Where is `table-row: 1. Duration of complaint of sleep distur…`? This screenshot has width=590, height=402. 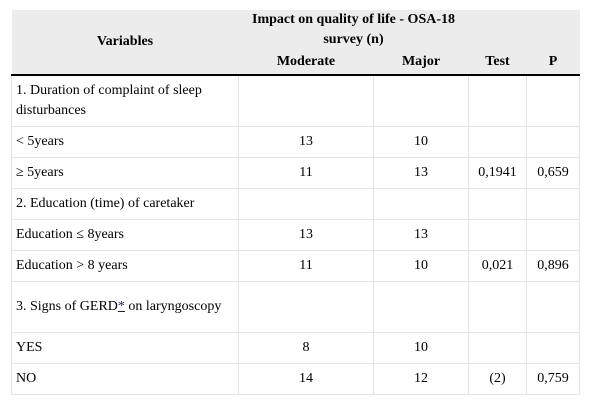 table-row: 1. Duration of complaint of sleep distur… is located at coordinates (295, 100).